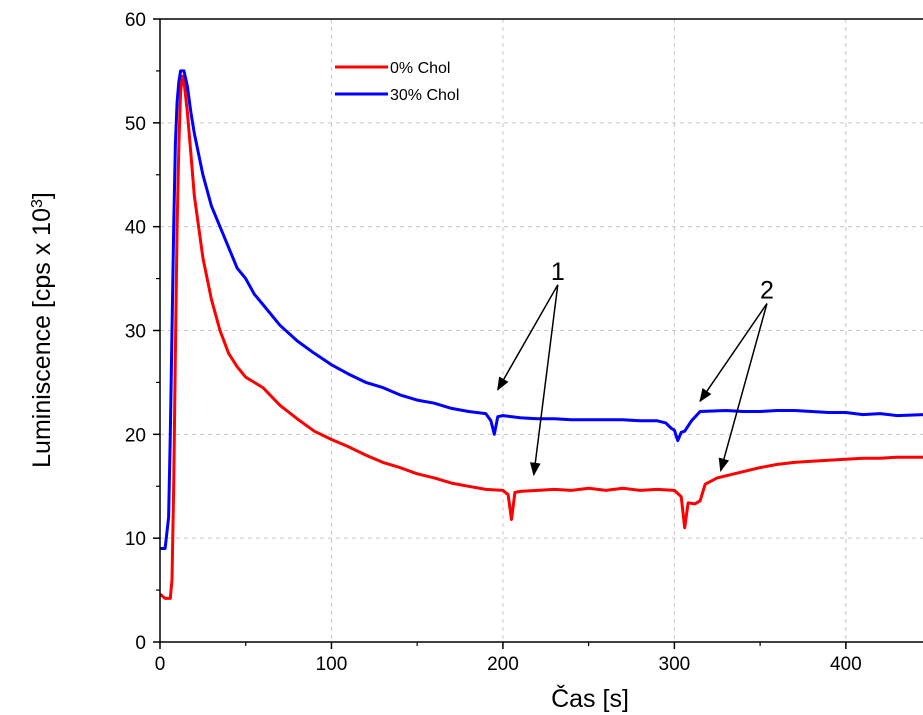  What do you see at coordinates (42, 195) in the screenshot?
I see `y-axis-title-close: ]` at bounding box center [42, 195].